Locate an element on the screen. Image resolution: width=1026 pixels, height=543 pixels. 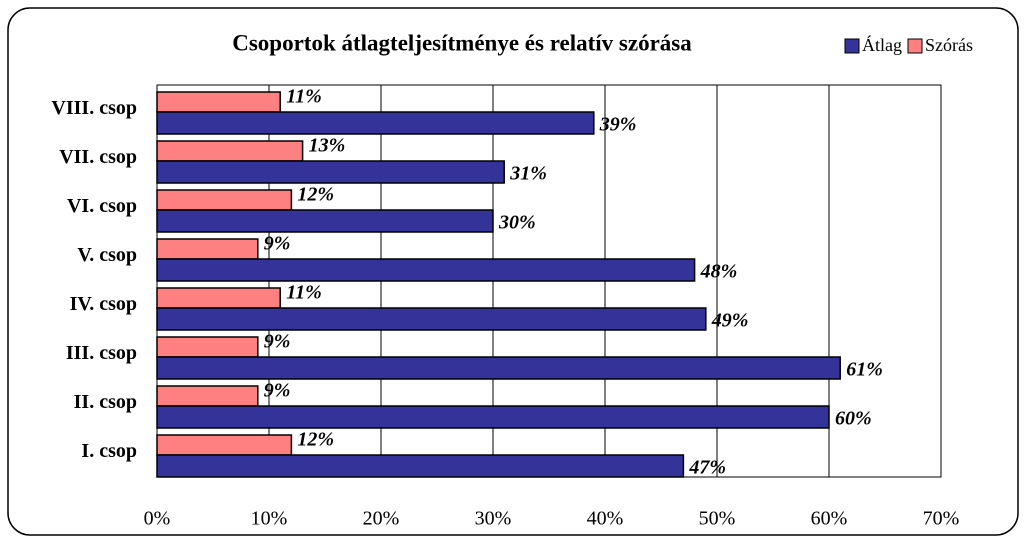
x-tick-label: 0% is located at coordinates (157, 519).